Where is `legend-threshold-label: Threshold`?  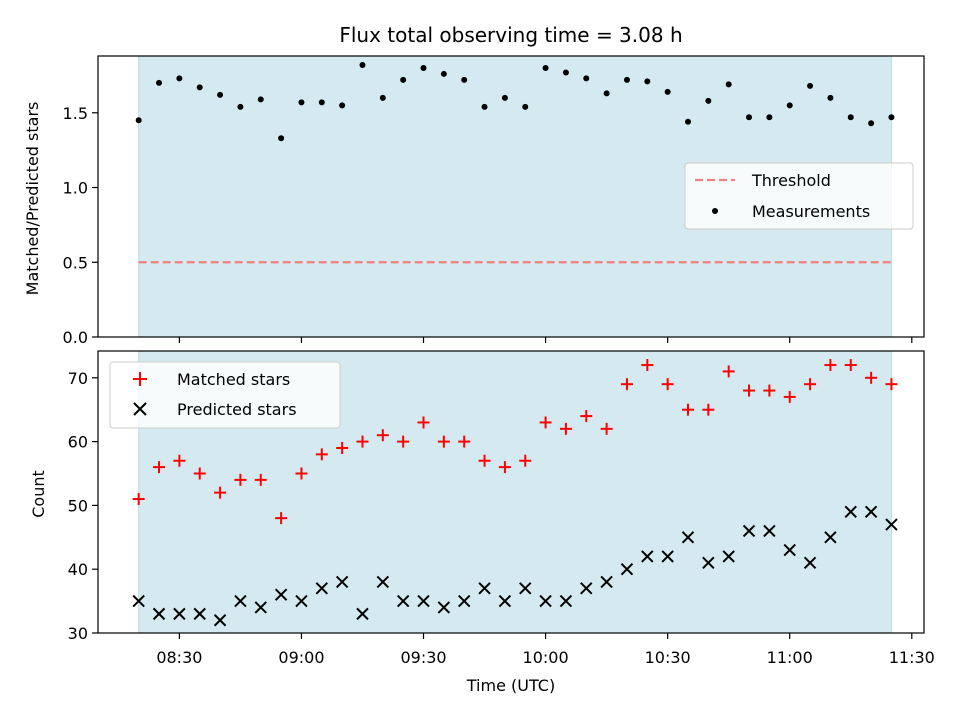
legend-threshold-label: Threshold is located at coordinates (791, 180).